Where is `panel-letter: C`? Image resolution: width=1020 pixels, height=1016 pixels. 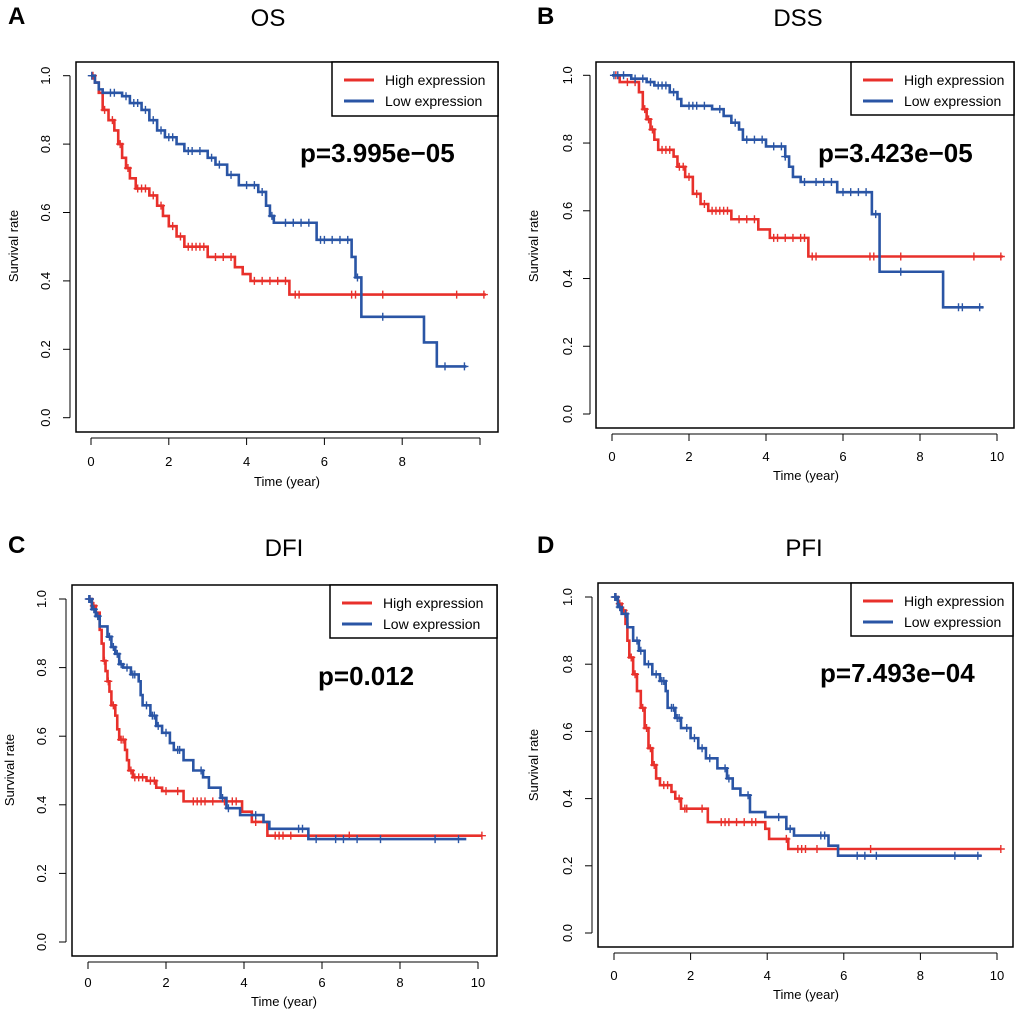
panel-letter: C is located at coordinates (16, 545).